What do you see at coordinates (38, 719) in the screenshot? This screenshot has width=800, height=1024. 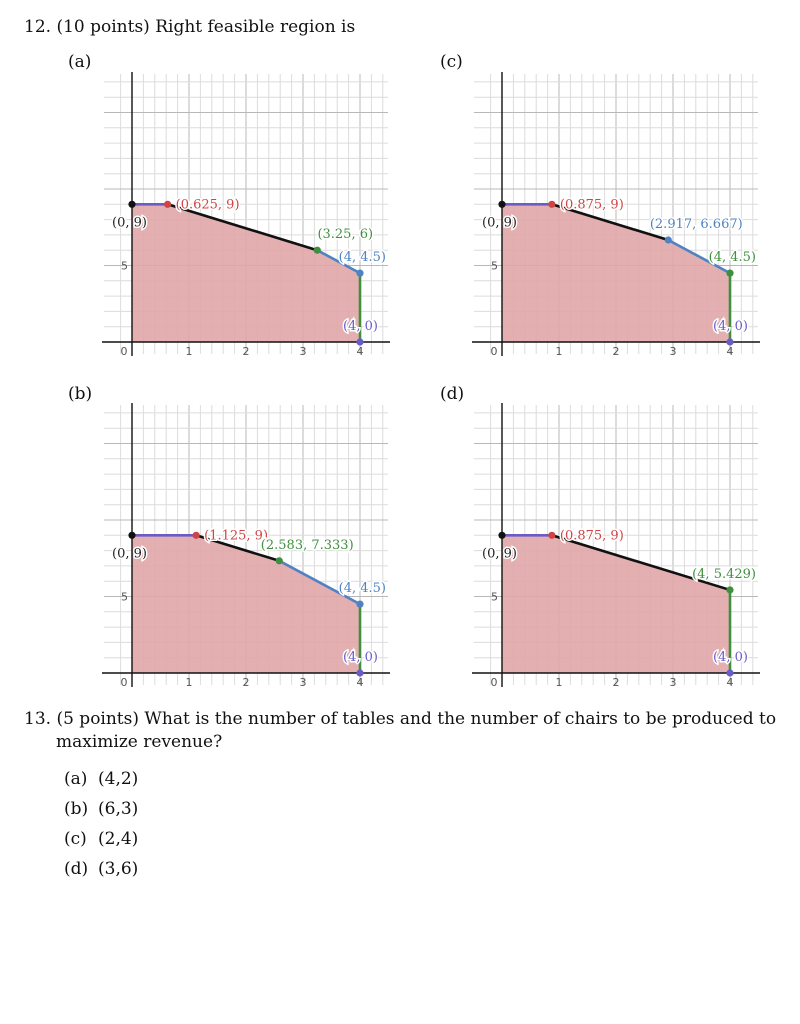 I see `question-number: 13.` at bounding box center [38, 719].